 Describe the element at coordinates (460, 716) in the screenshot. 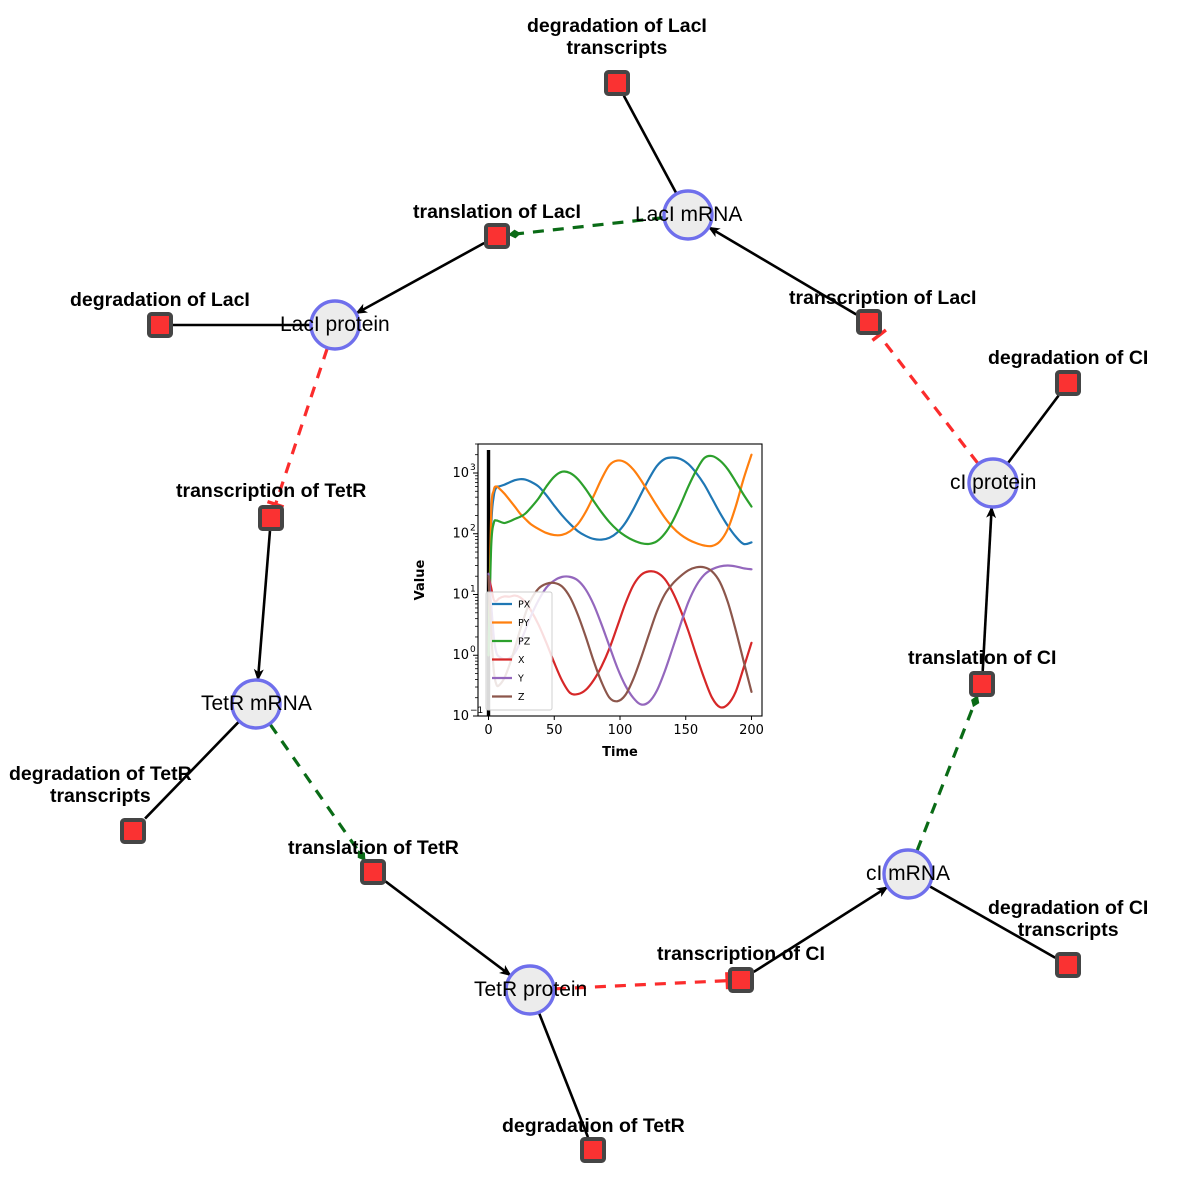

I see `y-tick-label-0: 10` at that location.